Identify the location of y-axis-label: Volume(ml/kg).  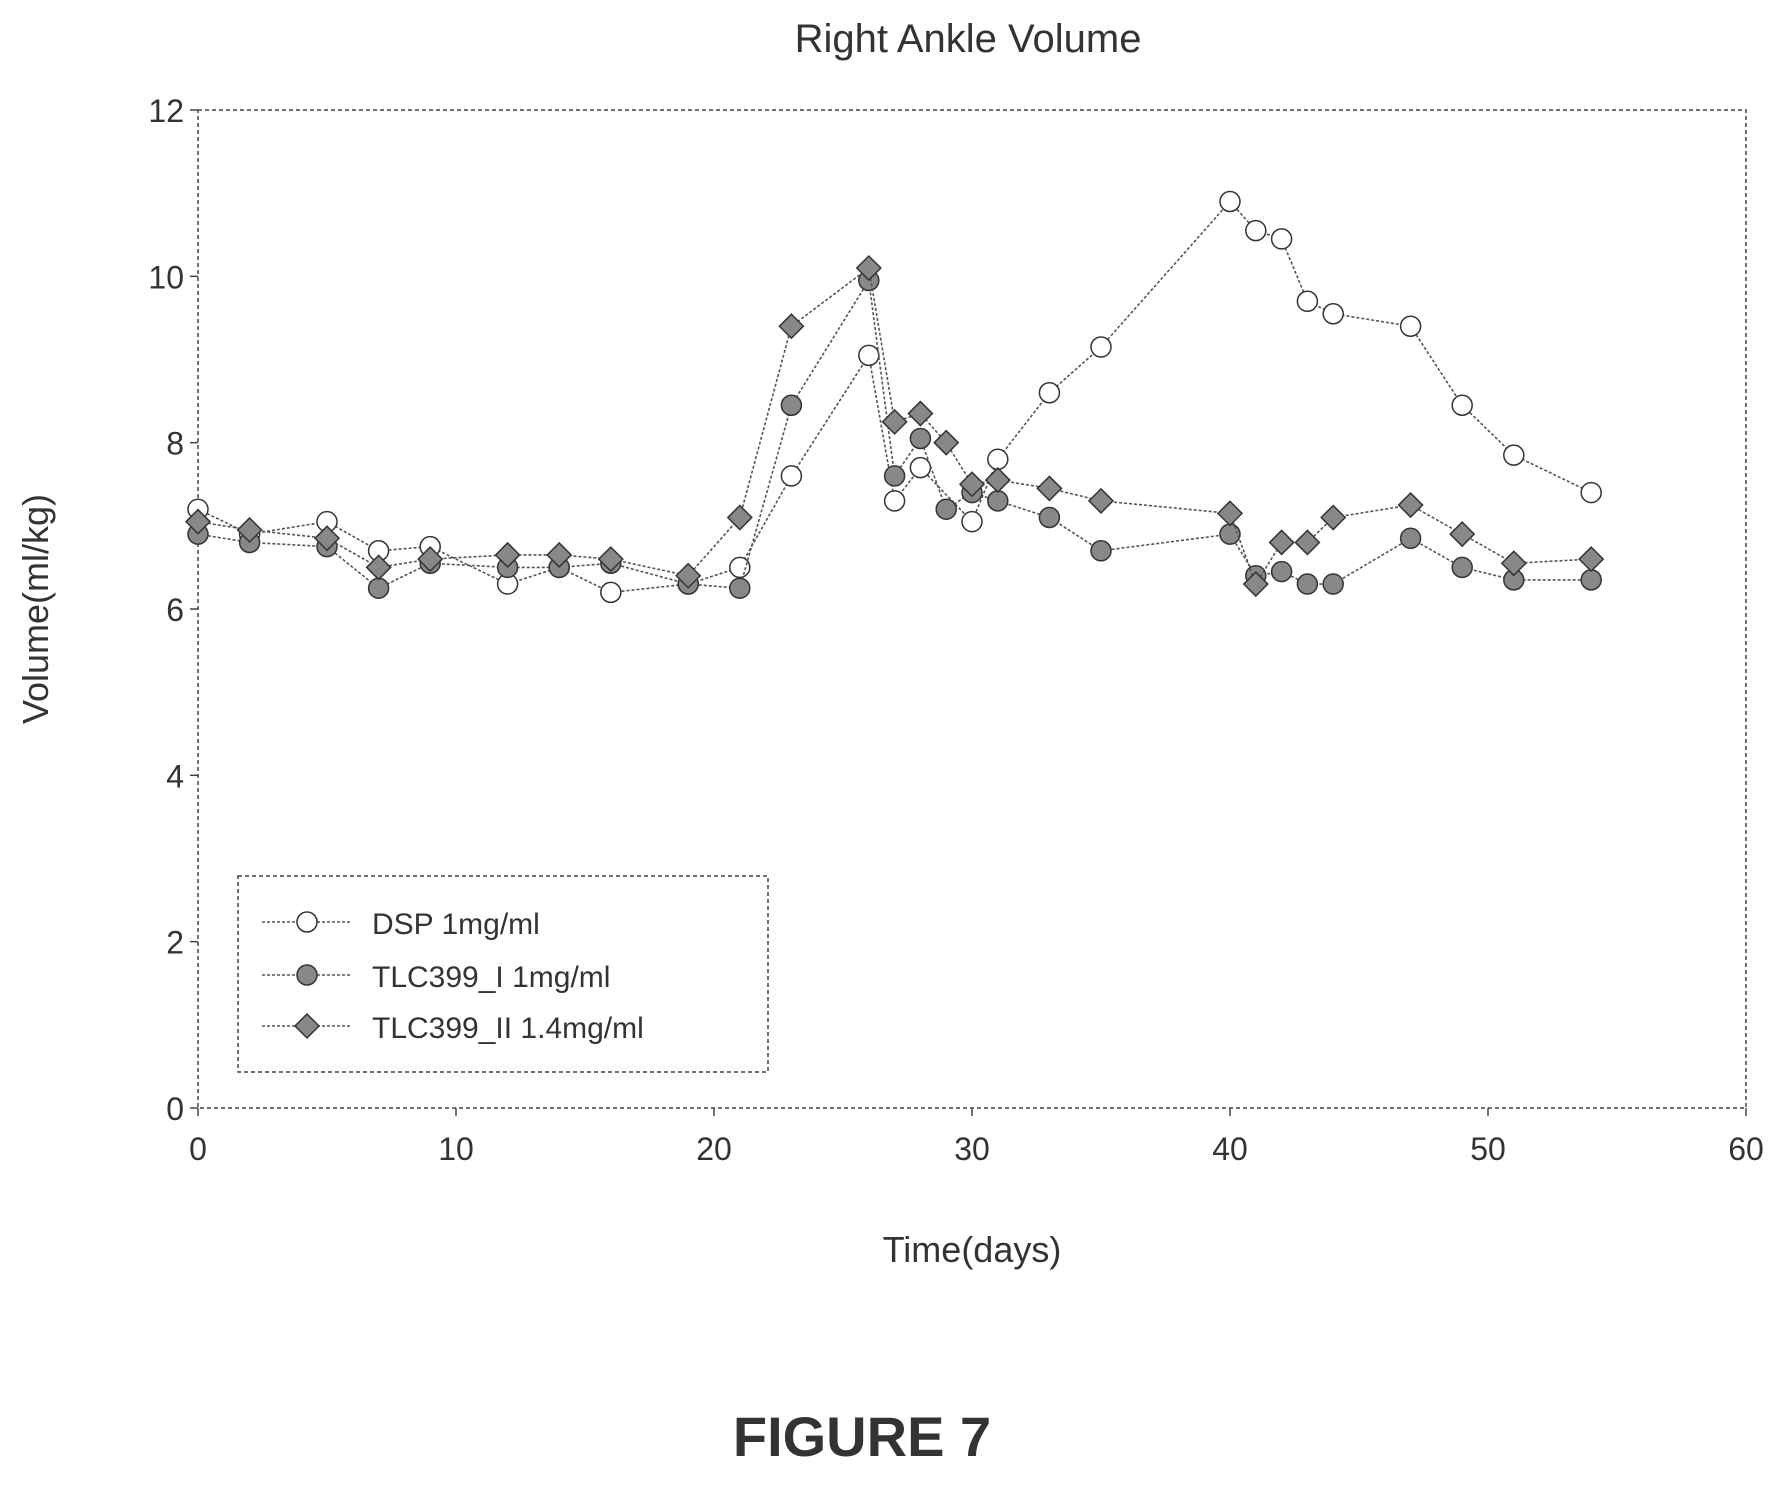
(35, 609).